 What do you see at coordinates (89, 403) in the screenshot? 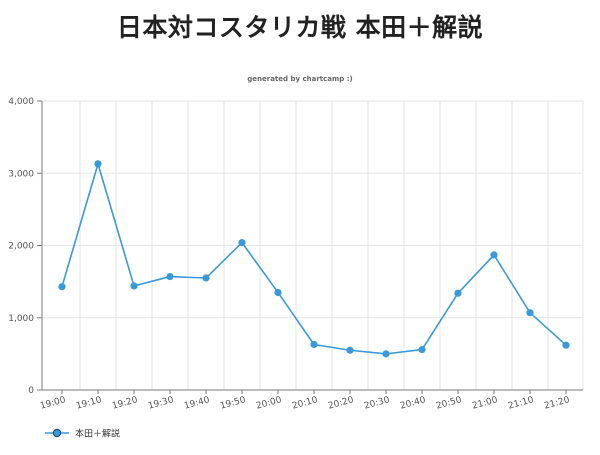
I see `x-tick-label: 19:10` at bounding box center [89, 403].